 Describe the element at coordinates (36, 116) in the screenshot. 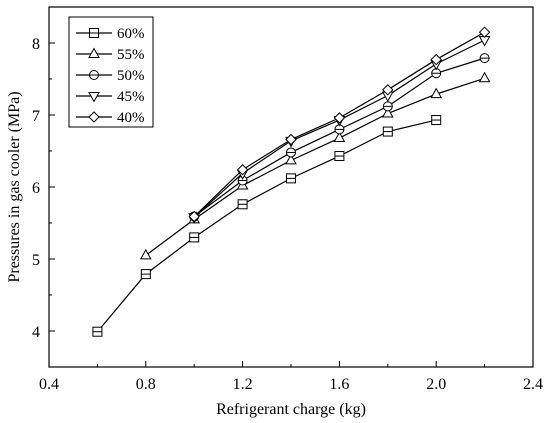

I see `y-tick-label-3: 7` at that location.